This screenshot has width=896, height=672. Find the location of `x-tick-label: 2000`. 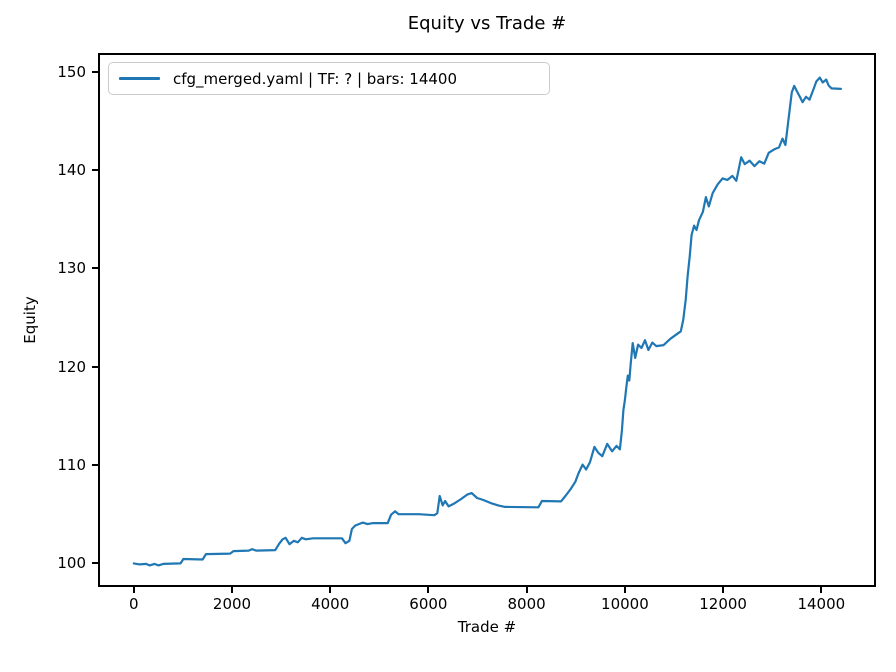

x-tick-label: 2000 is located at coordinates (232, 604).